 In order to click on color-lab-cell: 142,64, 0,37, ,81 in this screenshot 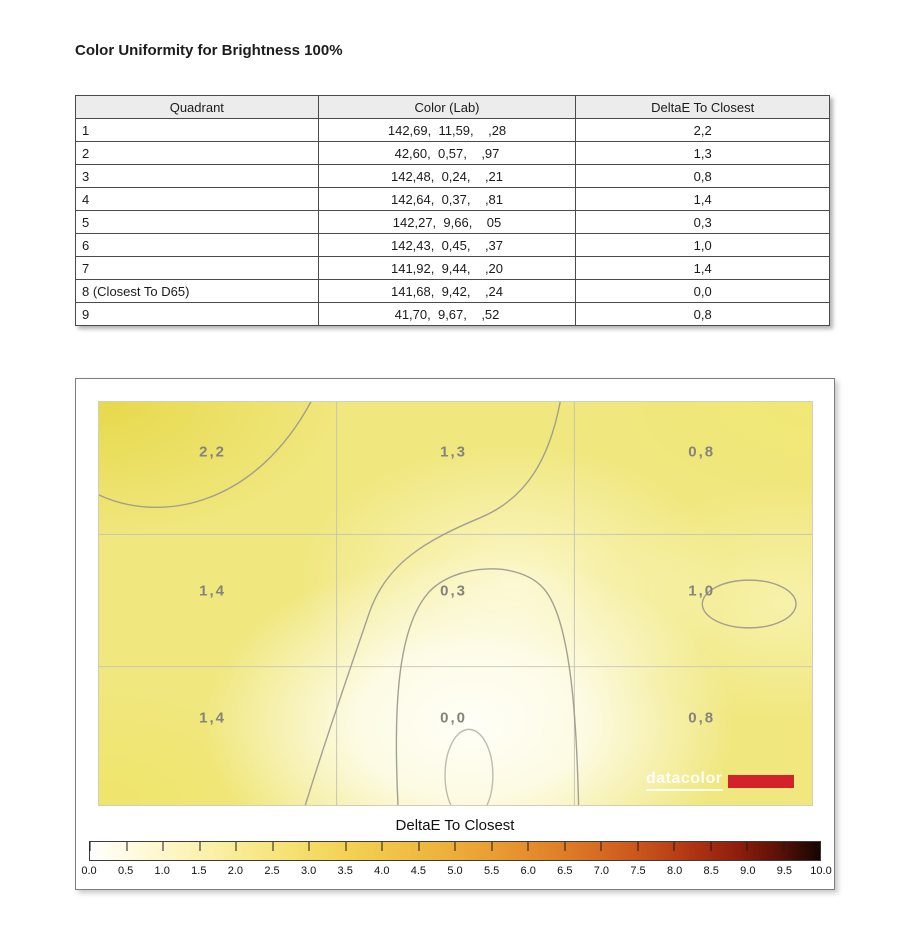, I will do `click(447, 199)`.